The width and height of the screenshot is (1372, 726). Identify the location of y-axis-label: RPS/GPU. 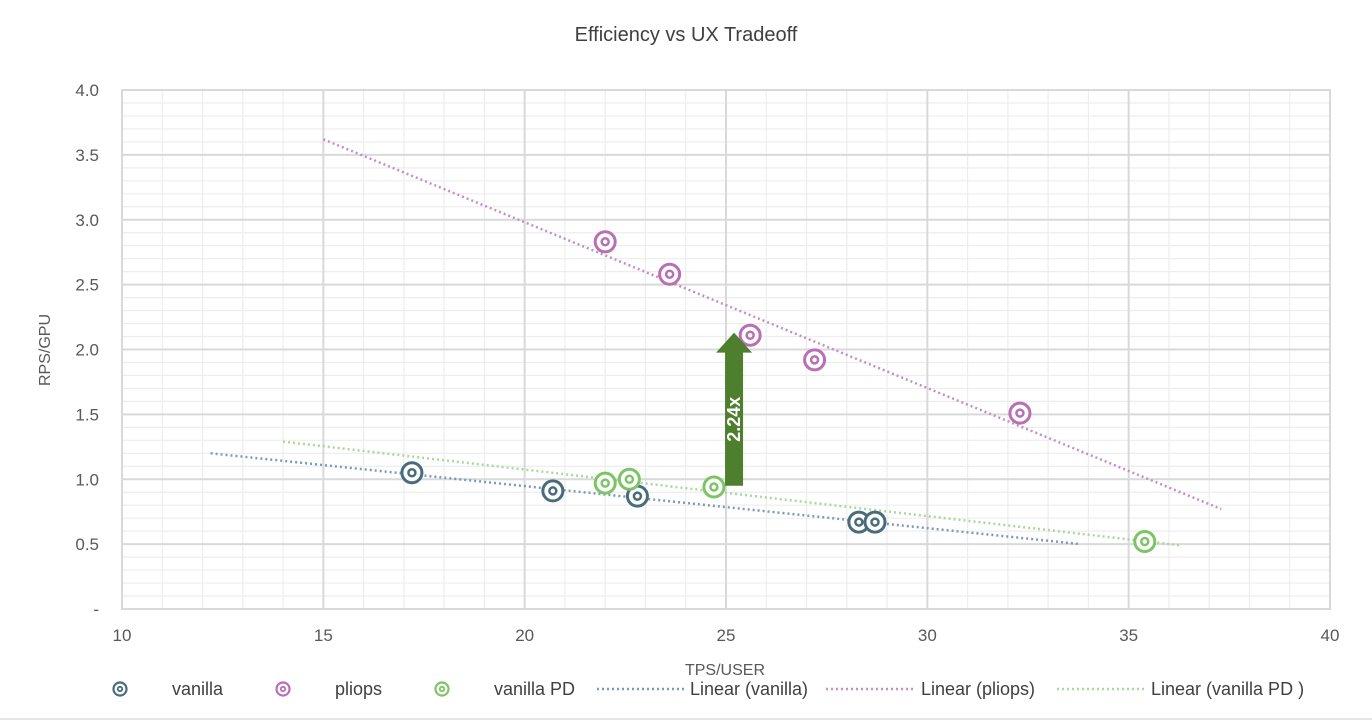
(45, 350).